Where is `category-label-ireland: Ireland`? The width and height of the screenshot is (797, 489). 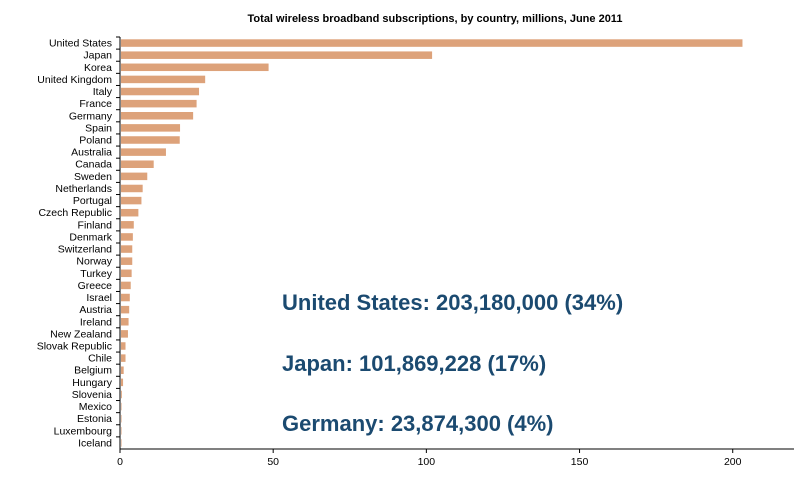
category-label-ireland: Ireland is located at coordinates (96, 322).